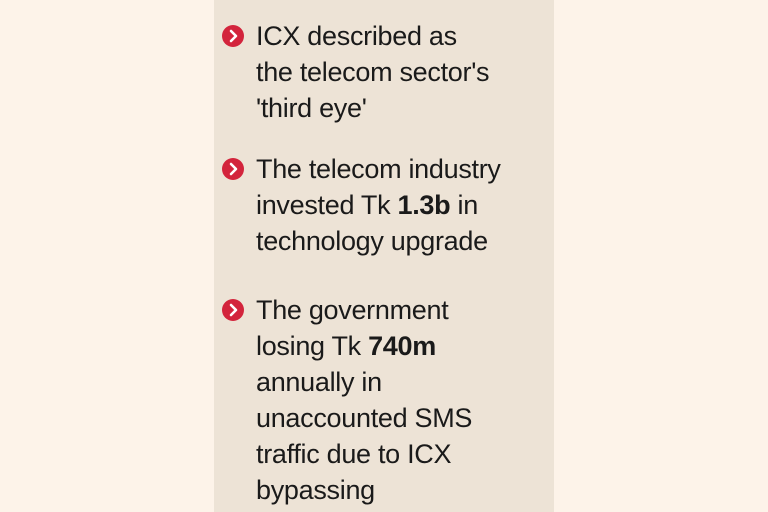 The image size is (768, 512). Describe the element at coordinates (364, 418) in the screenshot. I see `bullet-line: unaccounted SMS` at that location.